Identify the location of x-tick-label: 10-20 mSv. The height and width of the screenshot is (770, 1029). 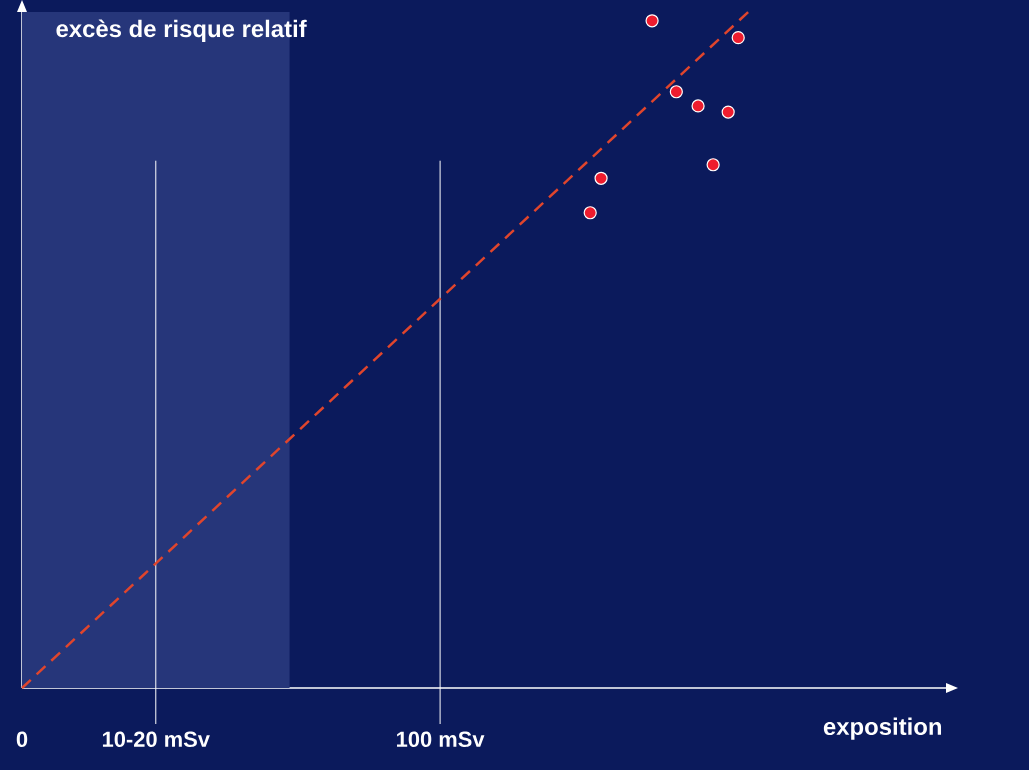
(156, 739).